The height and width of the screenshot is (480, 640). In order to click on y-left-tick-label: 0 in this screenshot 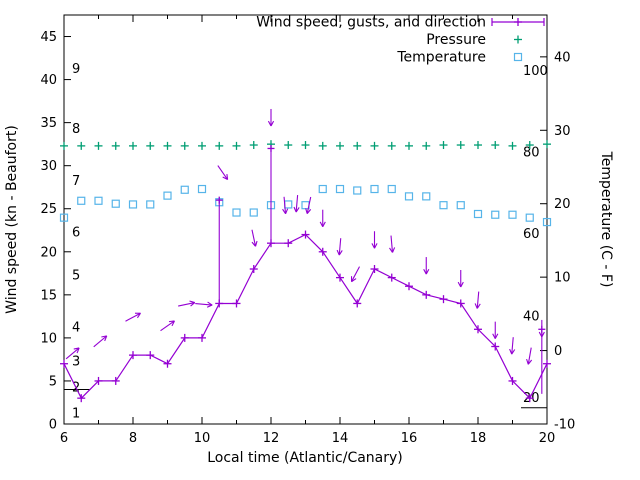, I will do `click(53, 425)`.